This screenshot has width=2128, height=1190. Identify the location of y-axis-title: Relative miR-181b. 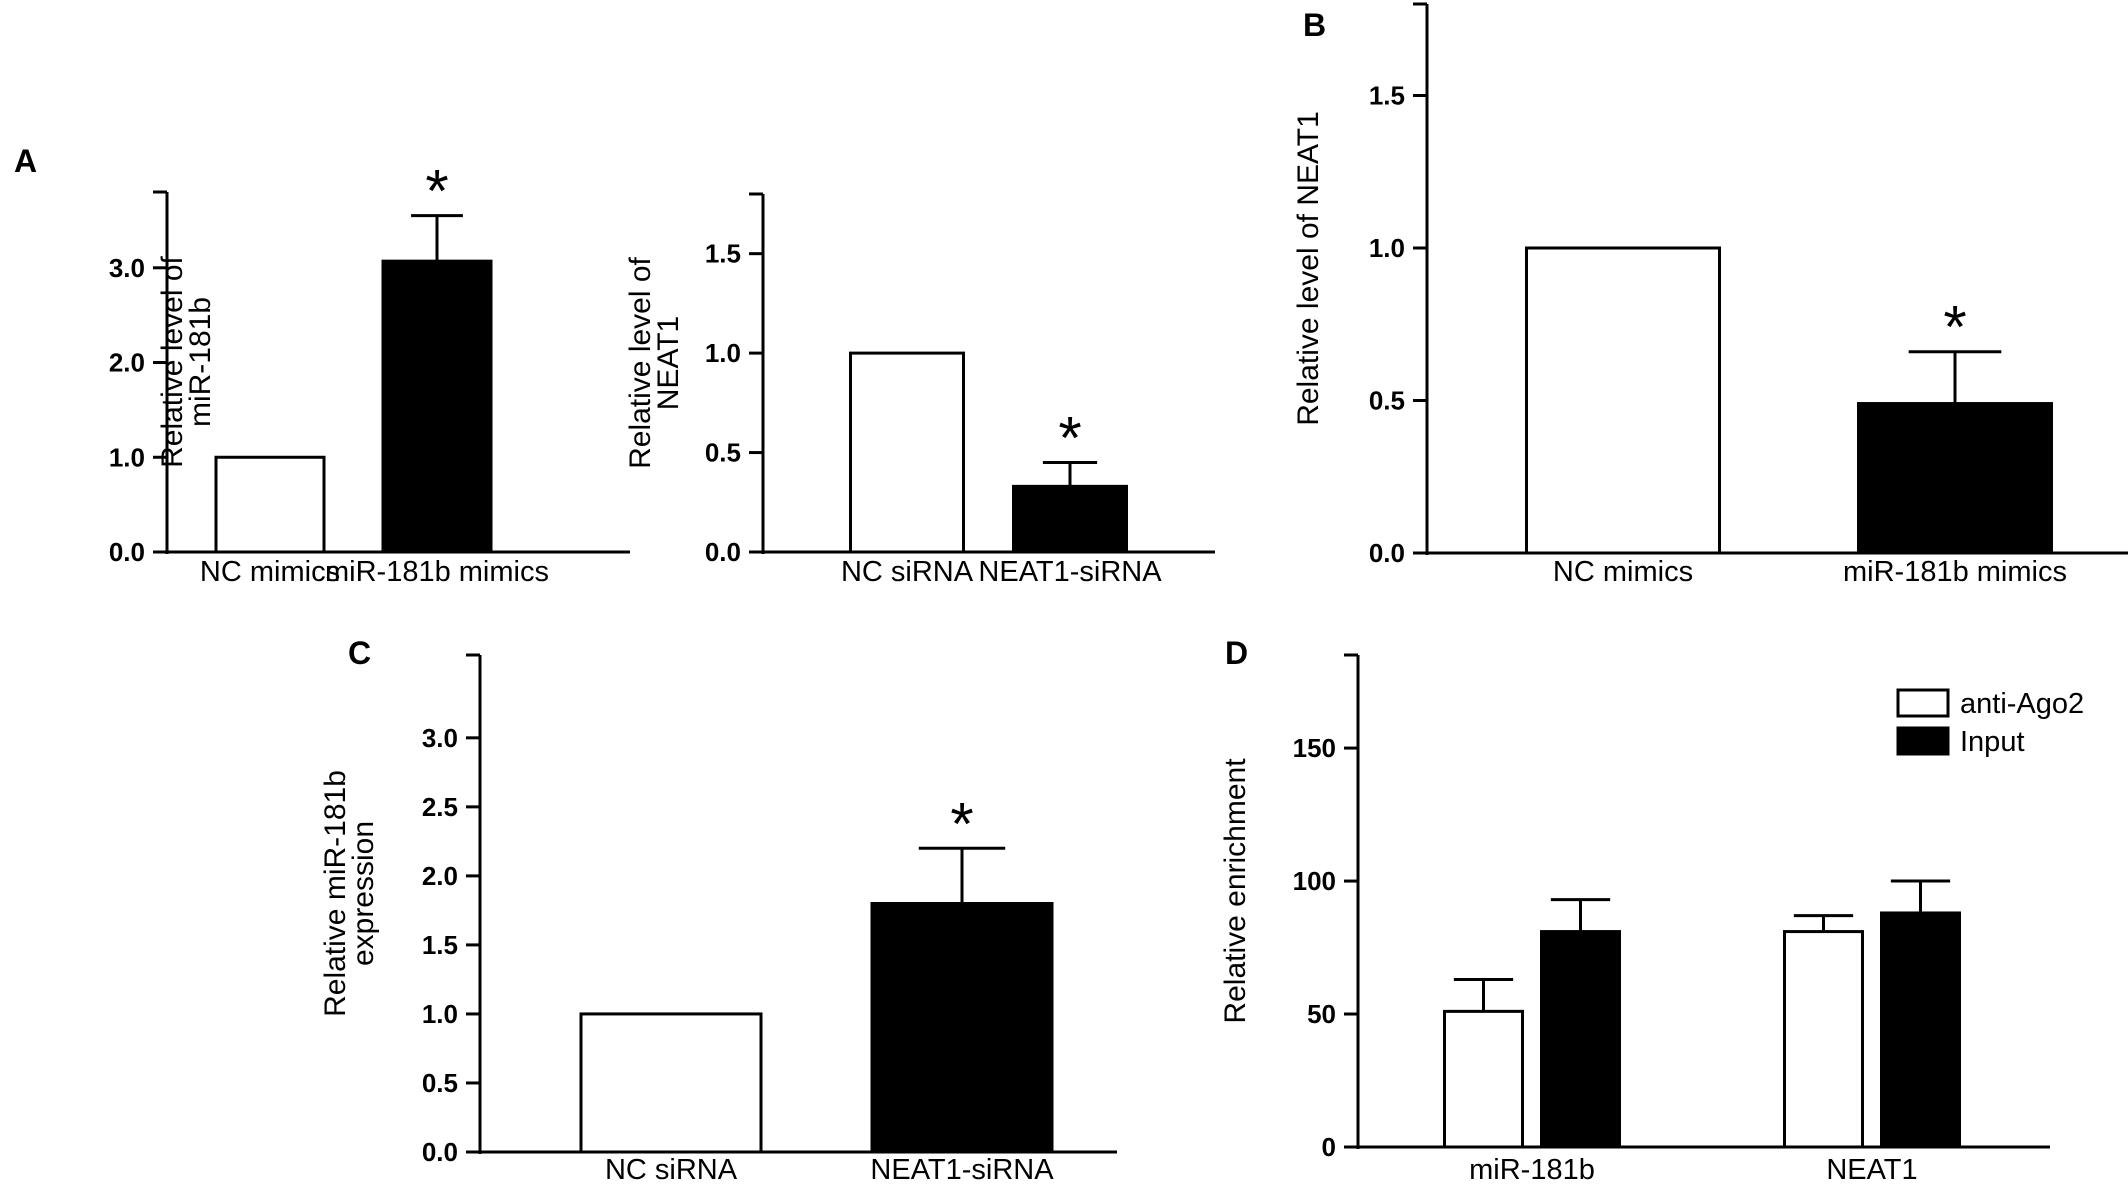
(335, 893).